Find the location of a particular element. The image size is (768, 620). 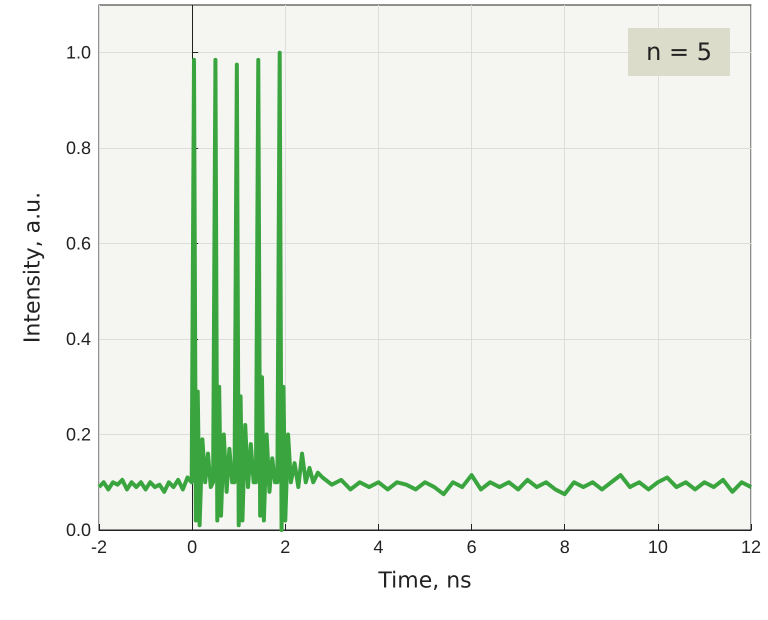

x-tick-label: 2 is located at coordinates (285, 547).